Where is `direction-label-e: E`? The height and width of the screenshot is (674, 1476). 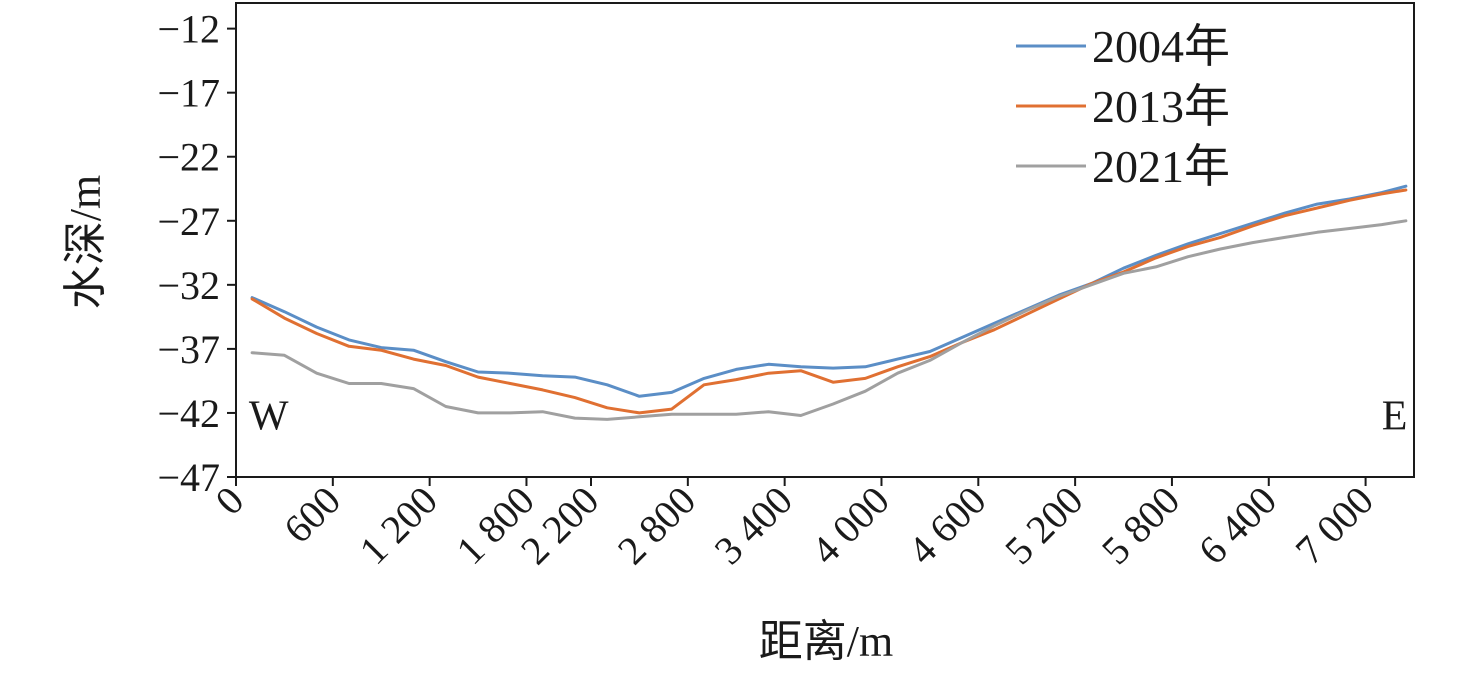 direction-label-e: E is located at coordinates (1395, 417).